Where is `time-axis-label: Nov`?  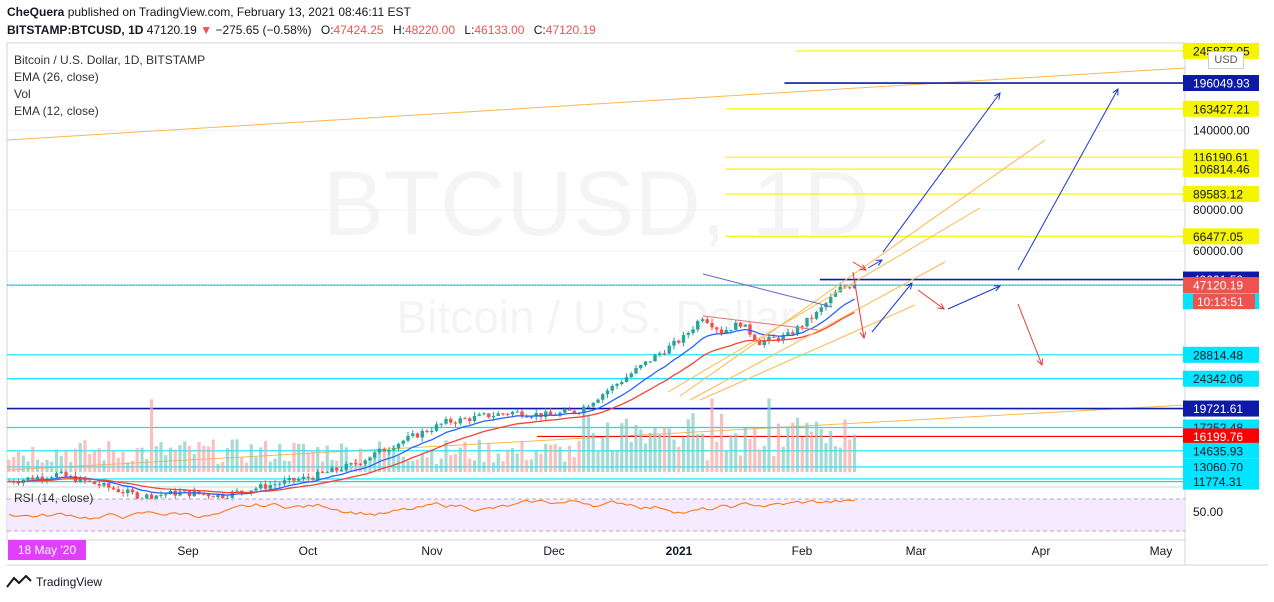
time-axis-label: Nov is located at coordinates (431, 551).